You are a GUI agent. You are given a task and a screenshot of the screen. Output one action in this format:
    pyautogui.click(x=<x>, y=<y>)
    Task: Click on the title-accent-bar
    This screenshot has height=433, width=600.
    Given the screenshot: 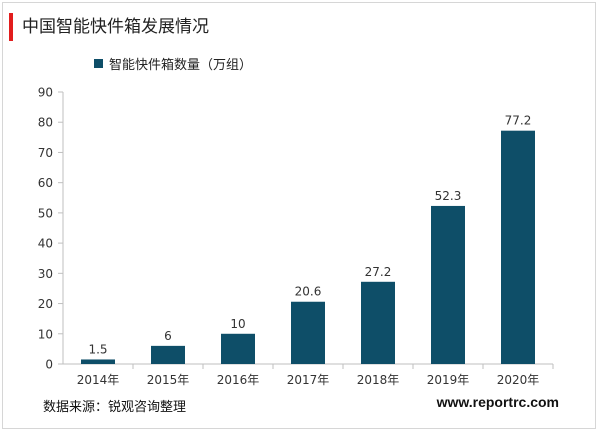 What is the action you would take?
    pyautogui.click(x=11, y=27)
    